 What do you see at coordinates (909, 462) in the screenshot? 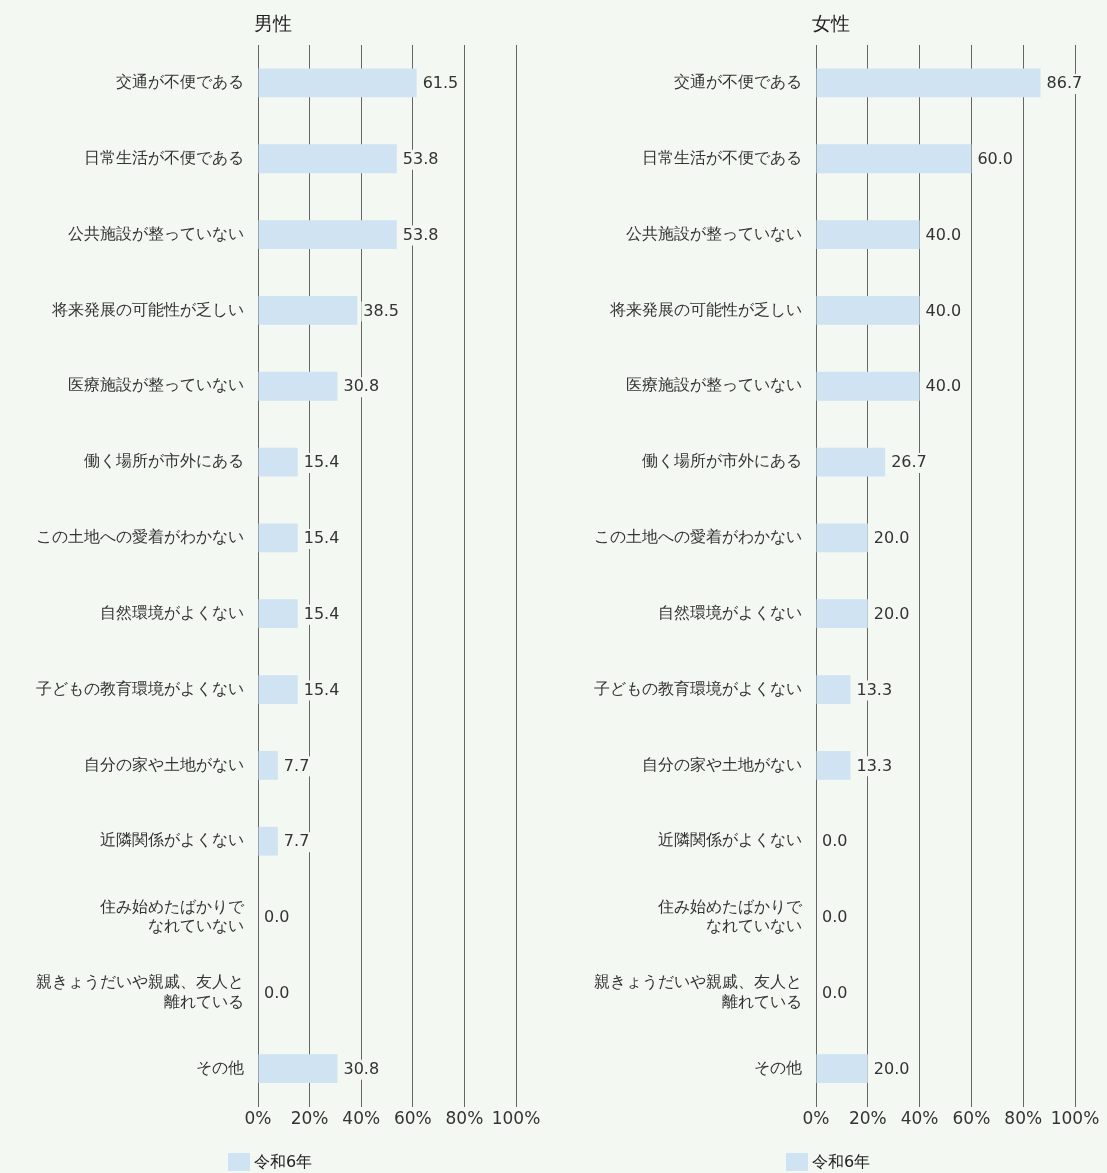
I see `data-label: 26.7` at bounding box center [909, 462].